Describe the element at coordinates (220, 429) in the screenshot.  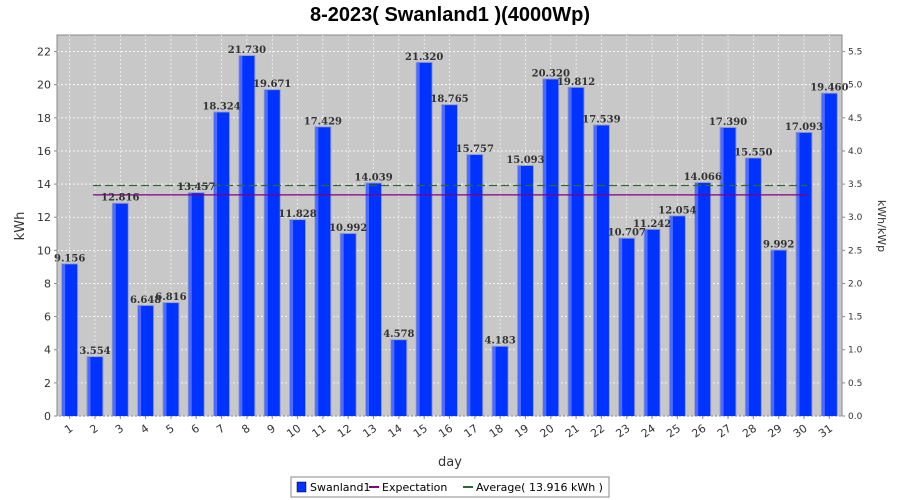
I see `x-tick-label: 7` at that location.